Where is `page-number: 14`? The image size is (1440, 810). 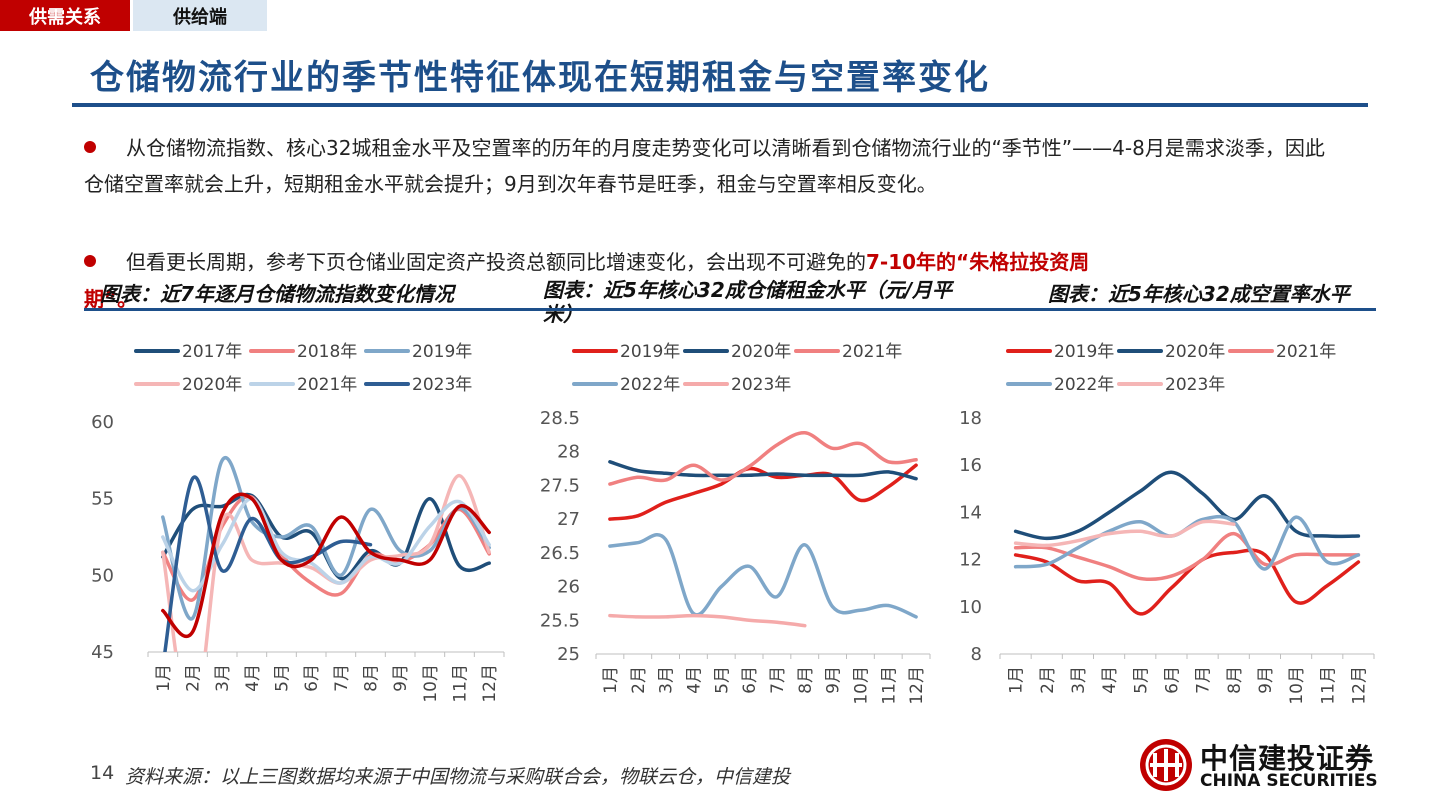 page-number: 14 is located at coordinates (102, 773).